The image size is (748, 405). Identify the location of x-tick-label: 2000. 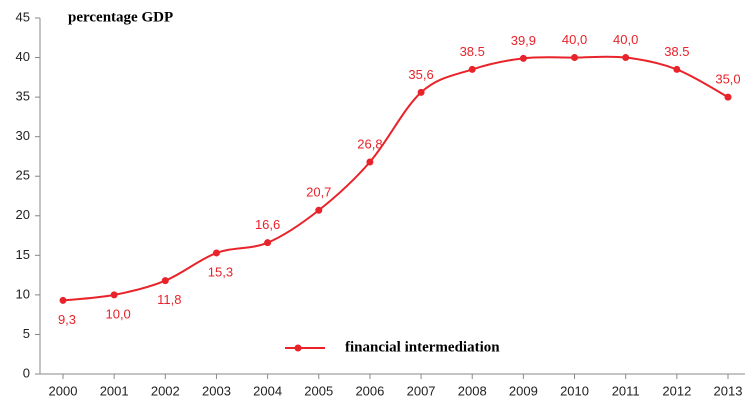
(63, 390).